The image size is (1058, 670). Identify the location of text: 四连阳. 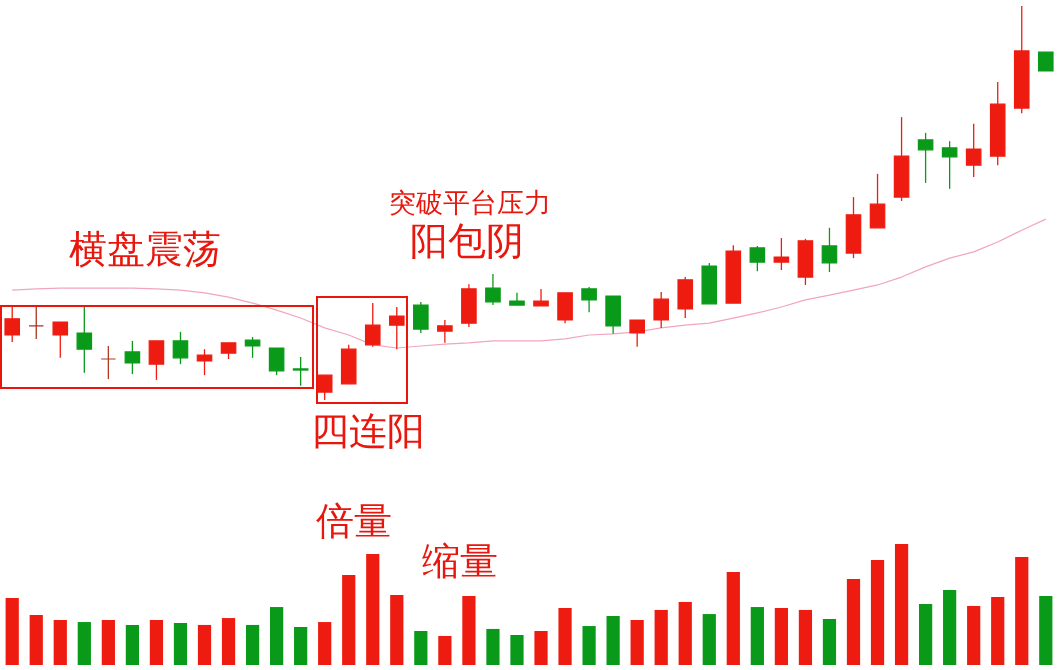
(368, 431).